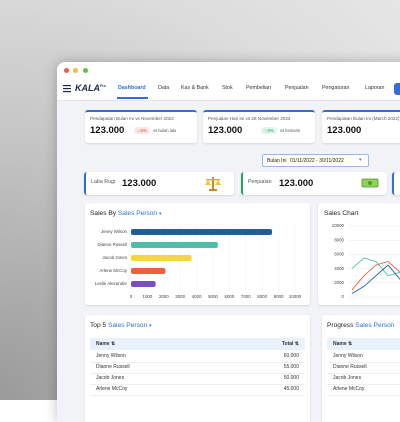  Describe the element at coordinates (279, 296) in the screenshot. I see `x-tick-label: 9000` at that location.